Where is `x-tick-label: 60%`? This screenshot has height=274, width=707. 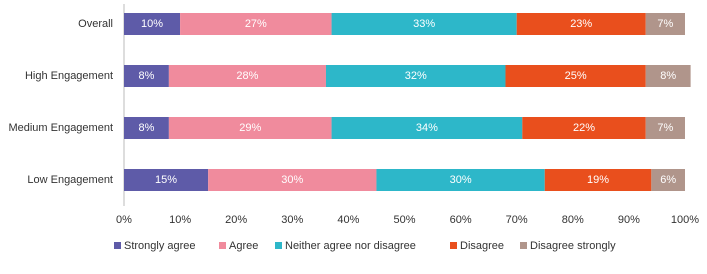
x-tick-label: 60% is located at coordinates (461, 220).